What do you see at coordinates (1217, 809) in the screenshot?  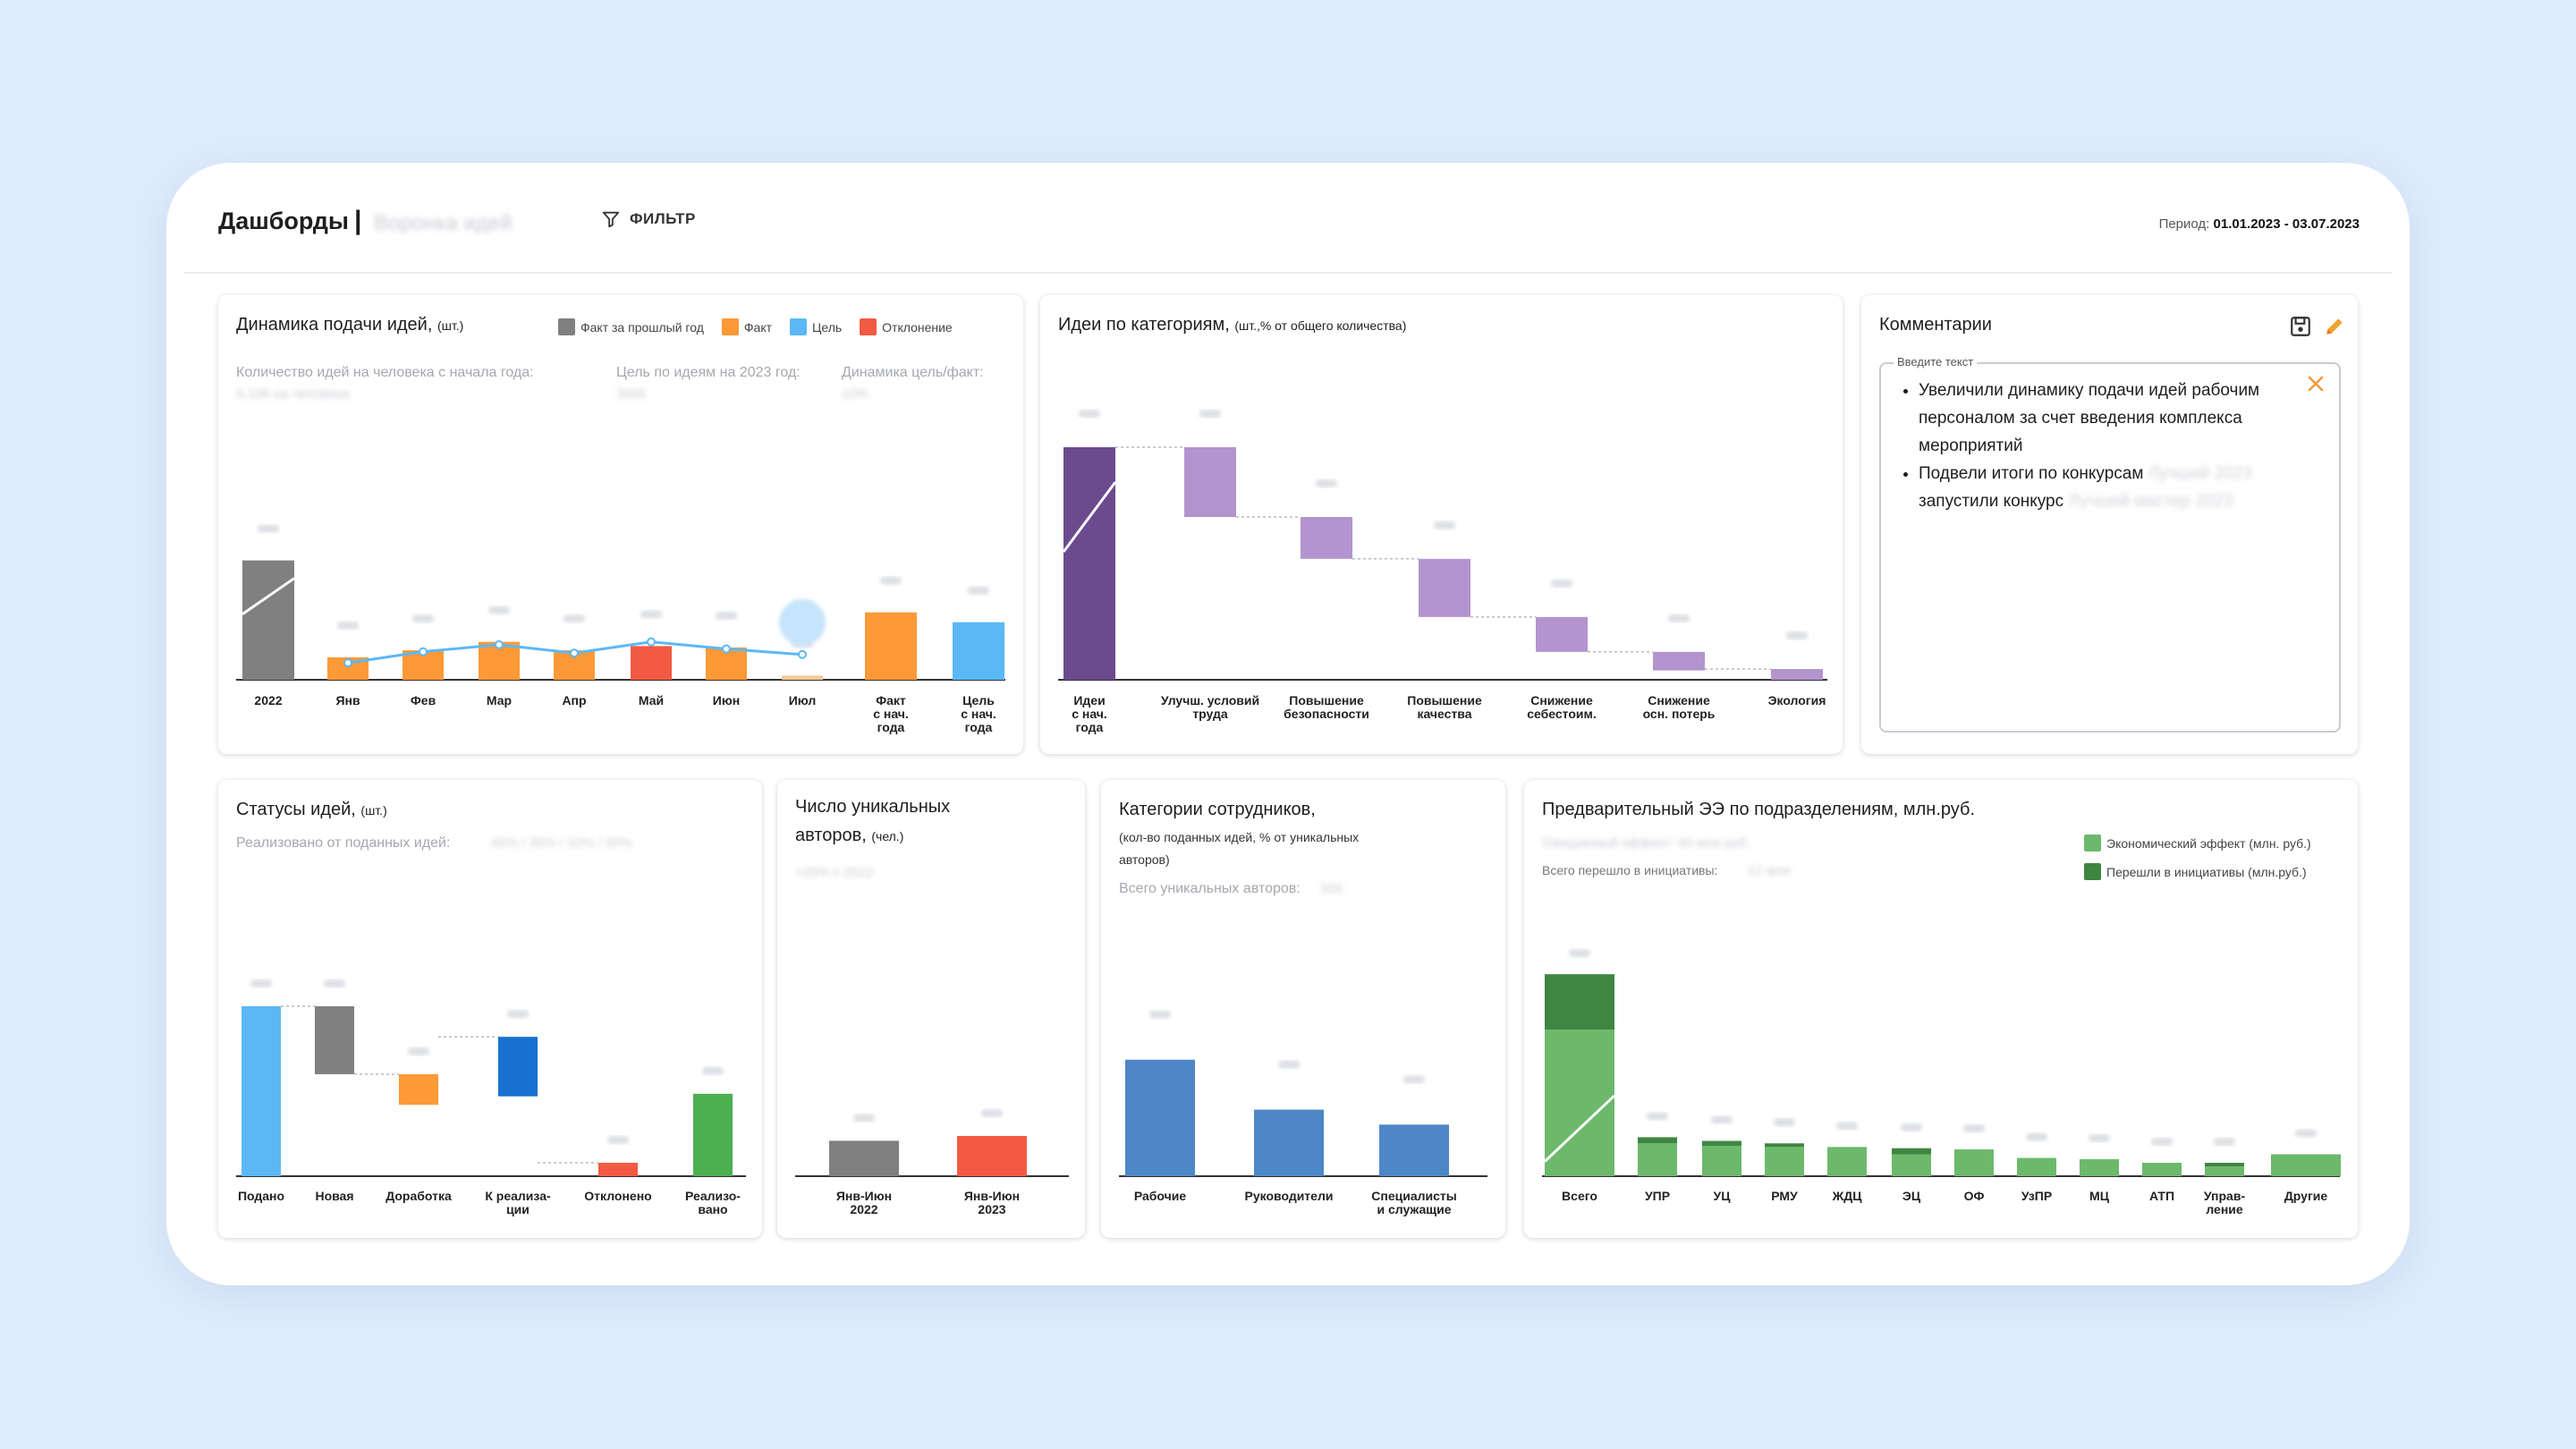 I see `card-title: Категории сотрудников,` at bounding box center [1217, 809].